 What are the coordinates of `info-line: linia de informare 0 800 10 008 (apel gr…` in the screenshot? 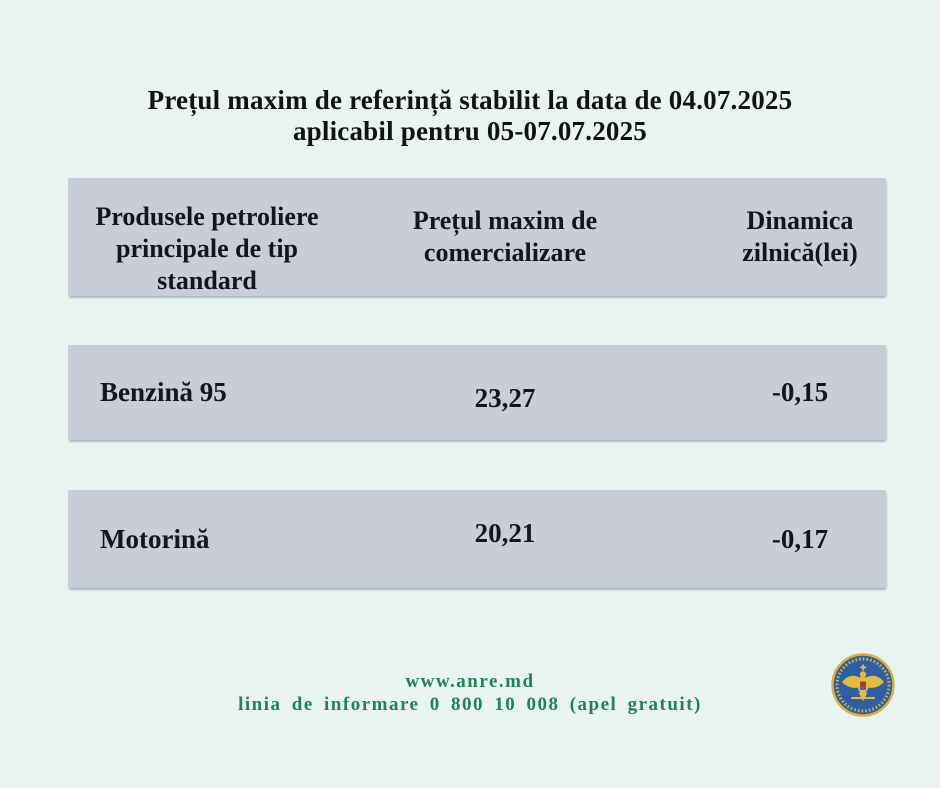 It's located at (470, 704).